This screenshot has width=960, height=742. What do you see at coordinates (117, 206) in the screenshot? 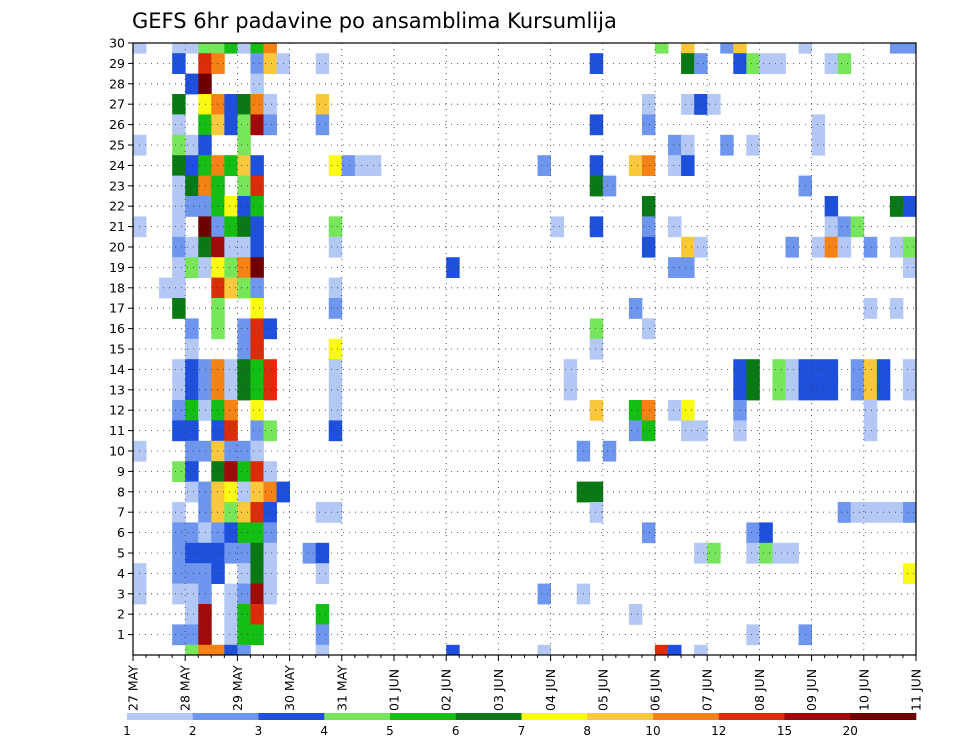
I see `y-tick-label: 22` at bounding box center [117, 206].